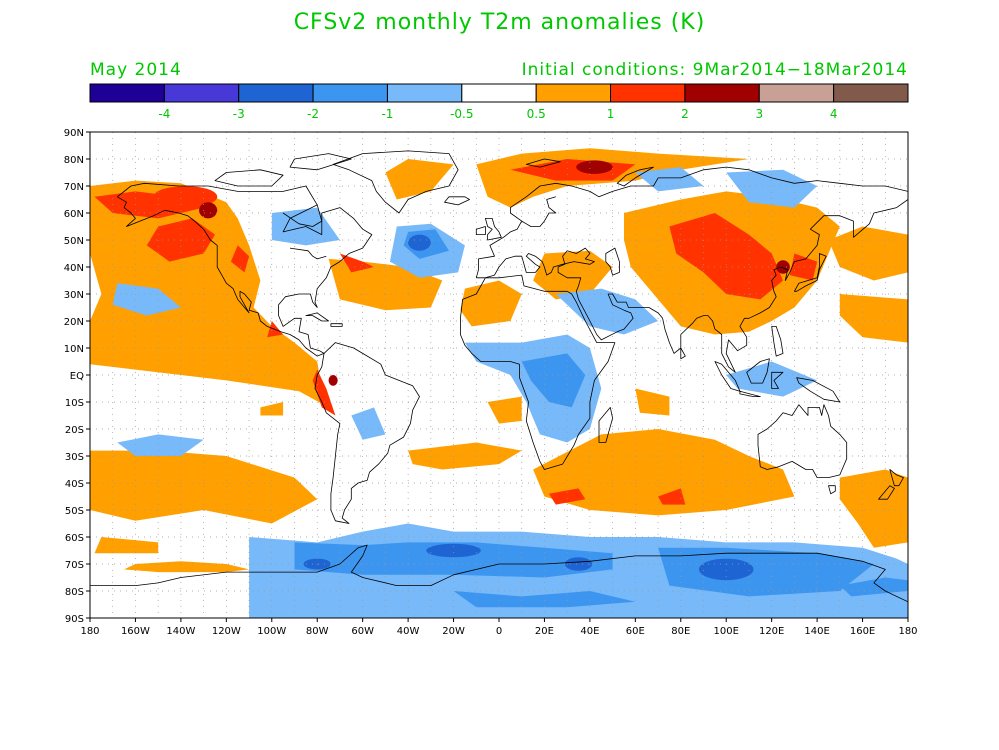 This screenshot has width=999, height=750. What do you see at coordinates (536, 114) in the screenshot?
I see `colorbar-label: 0.5` at bounding box center [536, 114].